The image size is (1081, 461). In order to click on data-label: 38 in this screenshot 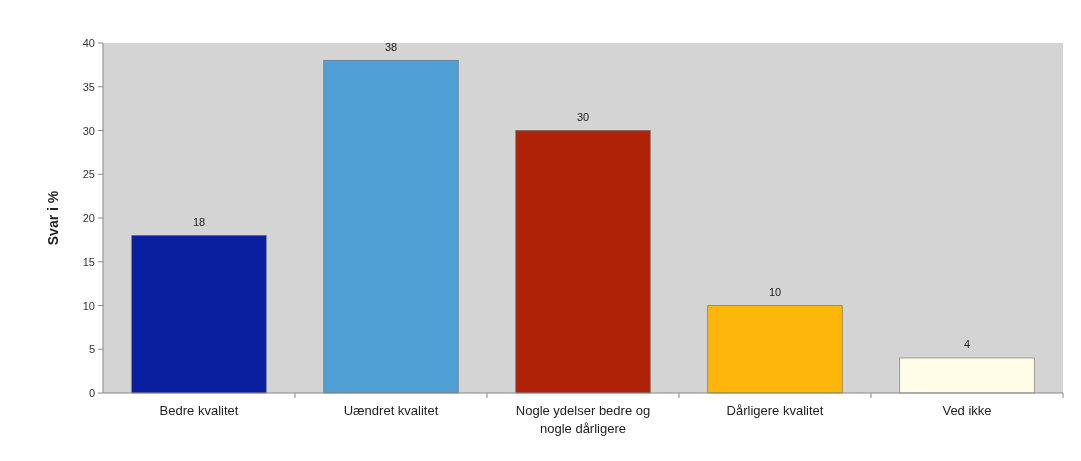, I will do `click(391, 46)`.